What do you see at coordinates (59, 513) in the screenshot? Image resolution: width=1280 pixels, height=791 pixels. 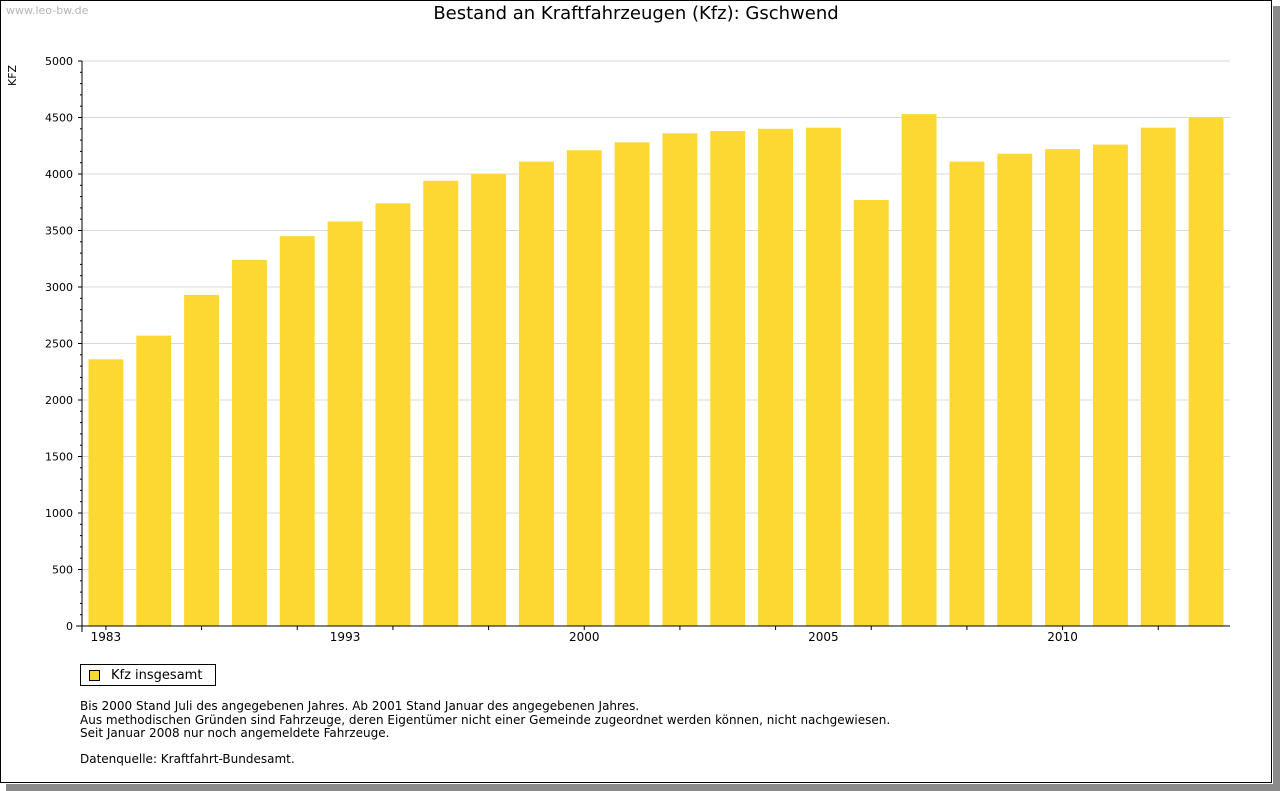 I see `y-tick-label: 1000` at bounding box center [59, 513].